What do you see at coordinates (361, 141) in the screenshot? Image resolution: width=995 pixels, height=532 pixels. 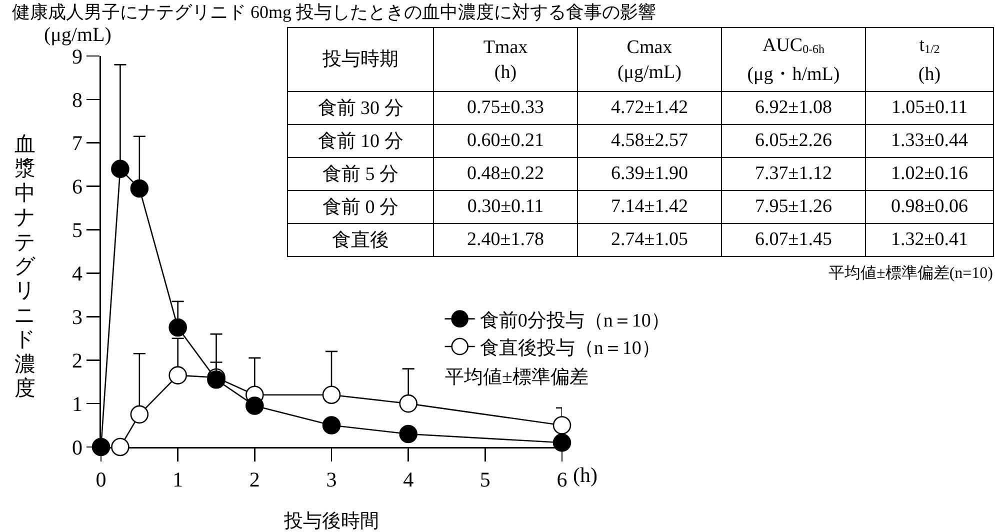 I see `category-label: 食前 10 分` at bounding box center [361, 141].